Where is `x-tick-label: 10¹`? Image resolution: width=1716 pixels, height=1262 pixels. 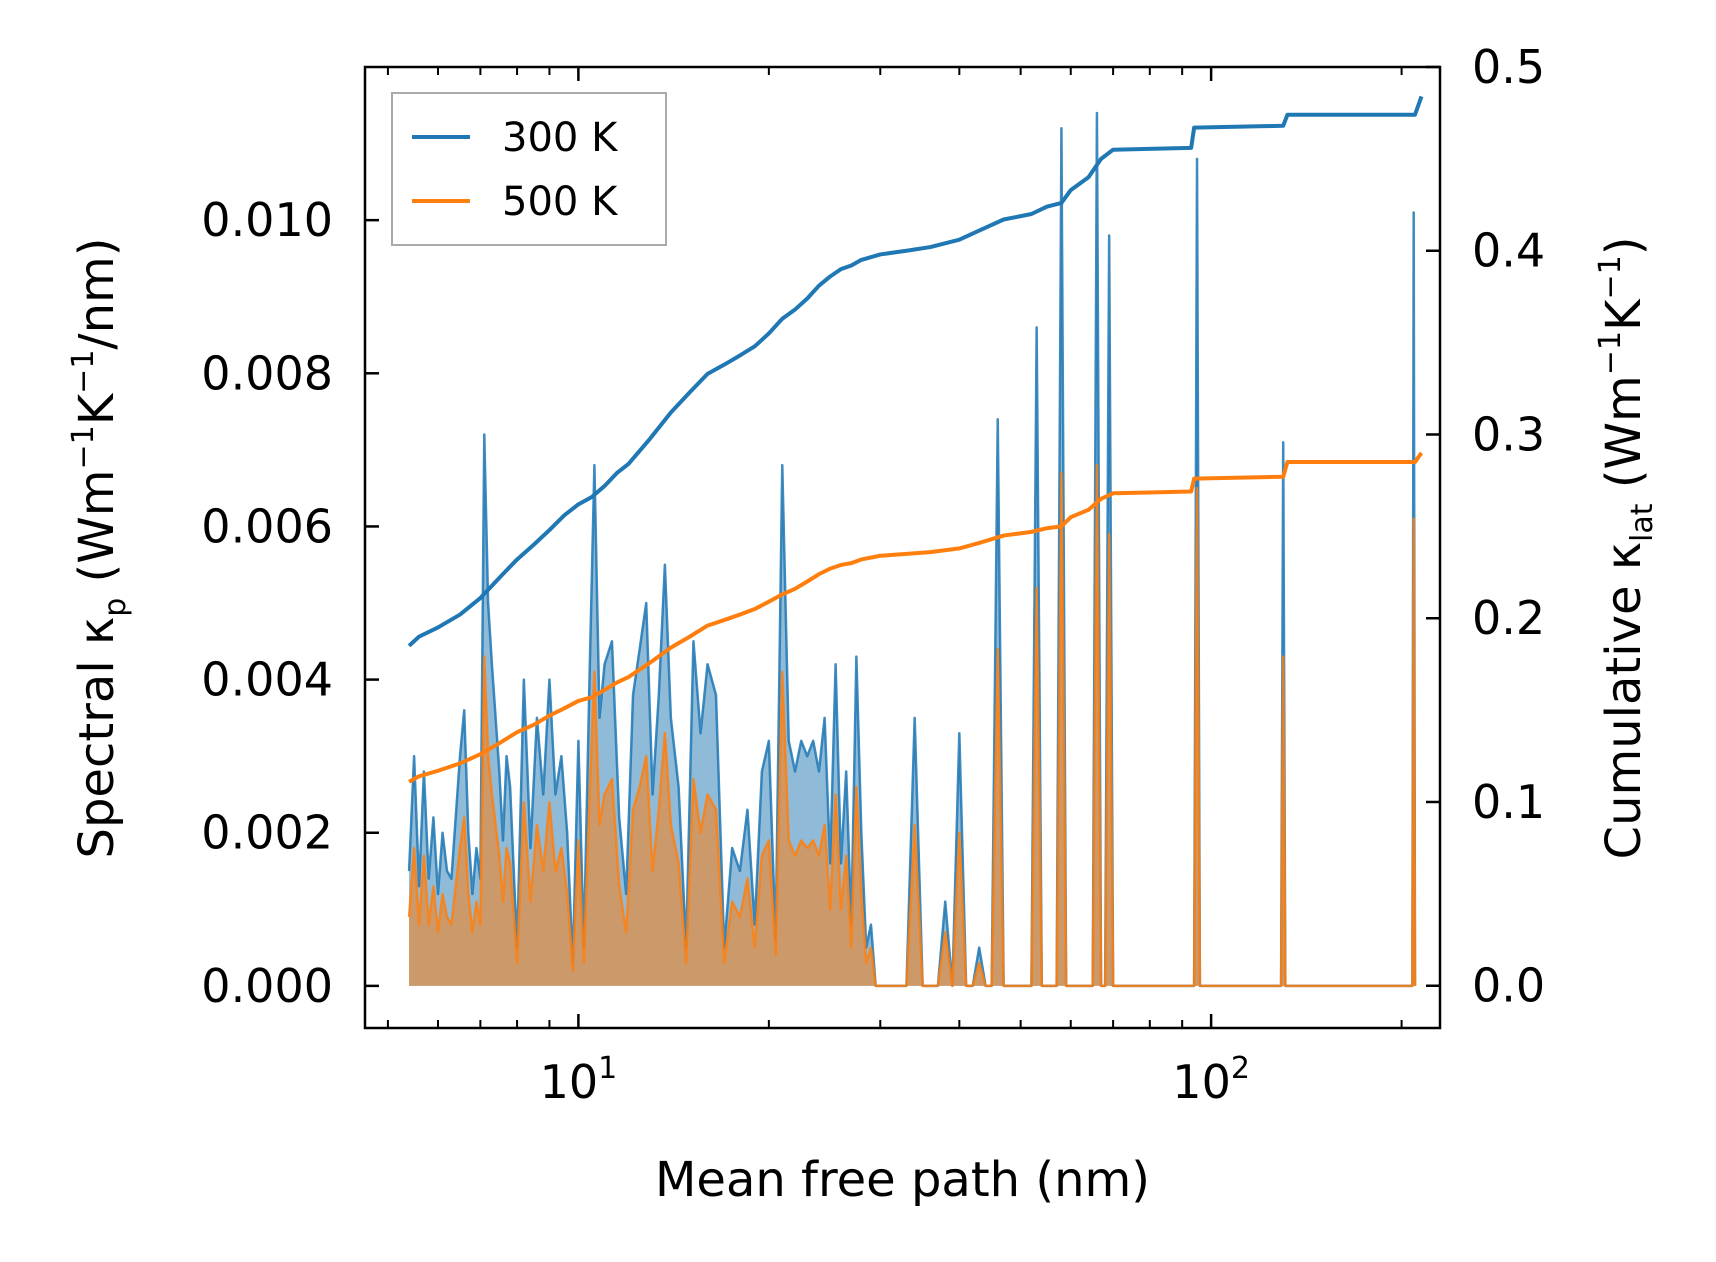 x-tick-label: 10¹ is located at coordinates (579, 1080).